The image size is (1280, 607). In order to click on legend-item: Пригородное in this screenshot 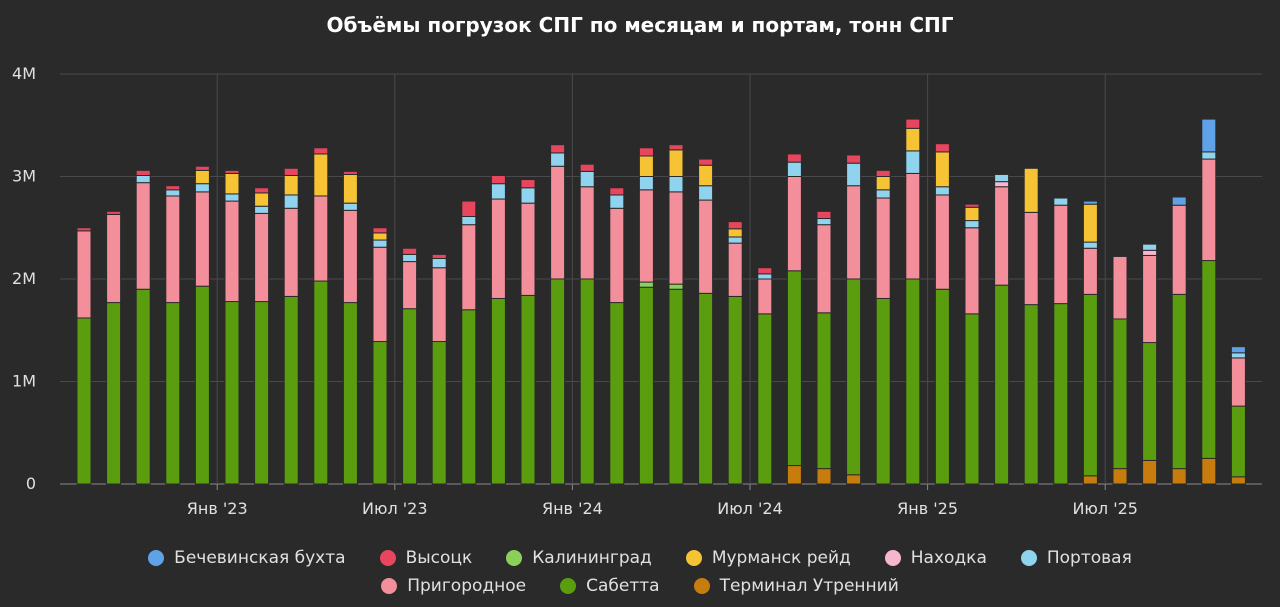, I will do `click(453, 586)`.